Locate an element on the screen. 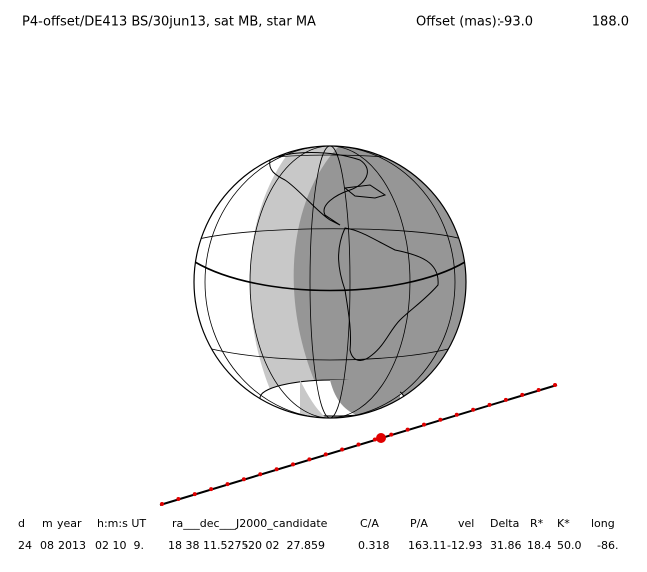  track-points is located at coordinates (358, 444).